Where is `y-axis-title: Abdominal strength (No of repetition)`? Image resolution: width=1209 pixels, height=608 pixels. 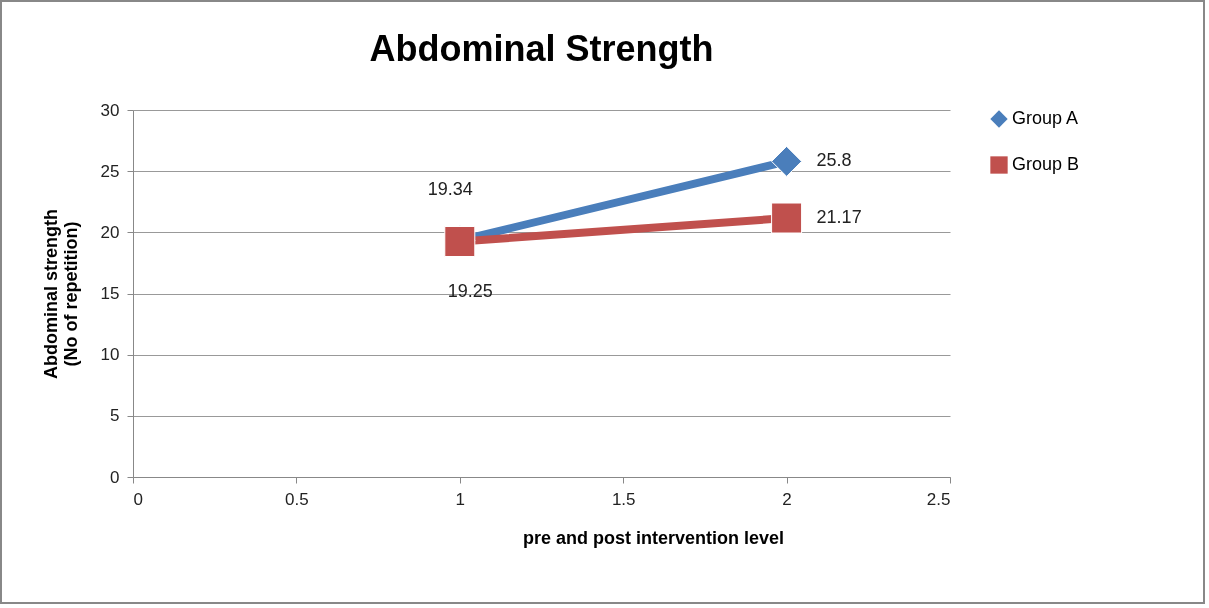
y-axis-title: Abdominal strength (No of repetition) is located at coordinates (60, 294).